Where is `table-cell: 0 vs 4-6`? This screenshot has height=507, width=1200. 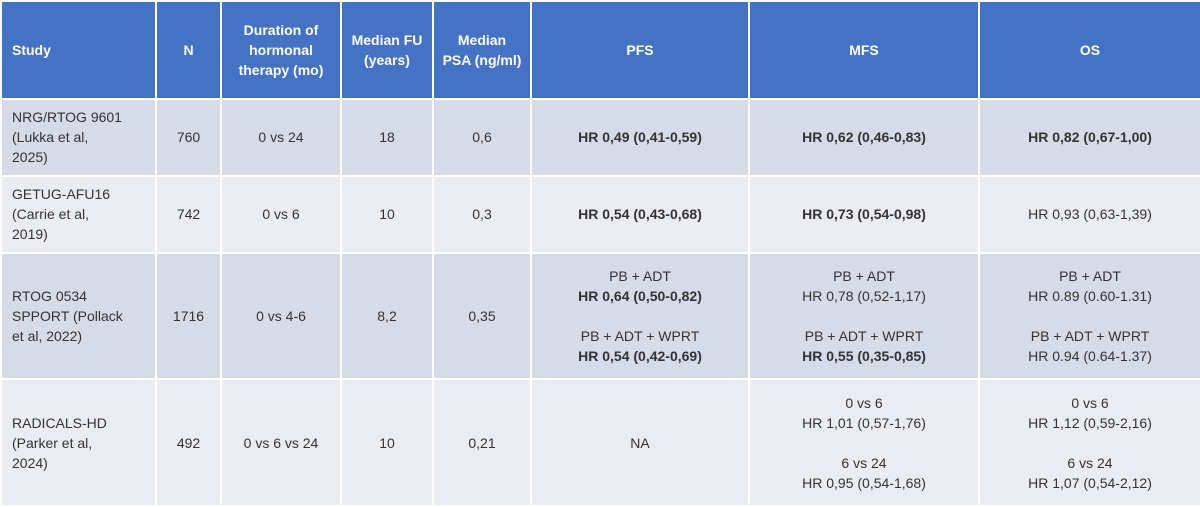 table-cell: 0 vs 4-6 is located at coordinates (281, 316).